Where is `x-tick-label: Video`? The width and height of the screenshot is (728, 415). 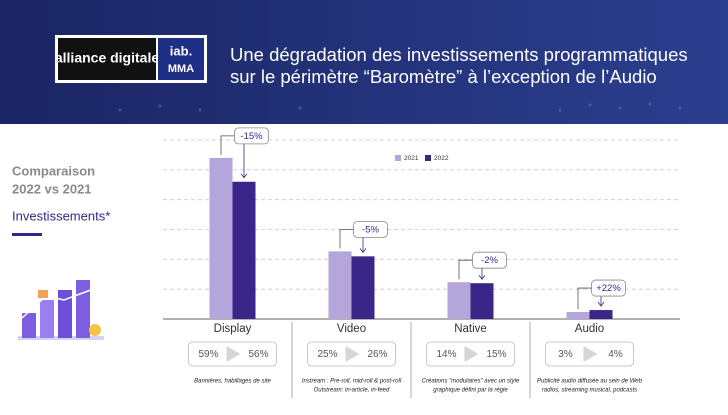 x-tick-label: Video is located at coordinates (351, 329).